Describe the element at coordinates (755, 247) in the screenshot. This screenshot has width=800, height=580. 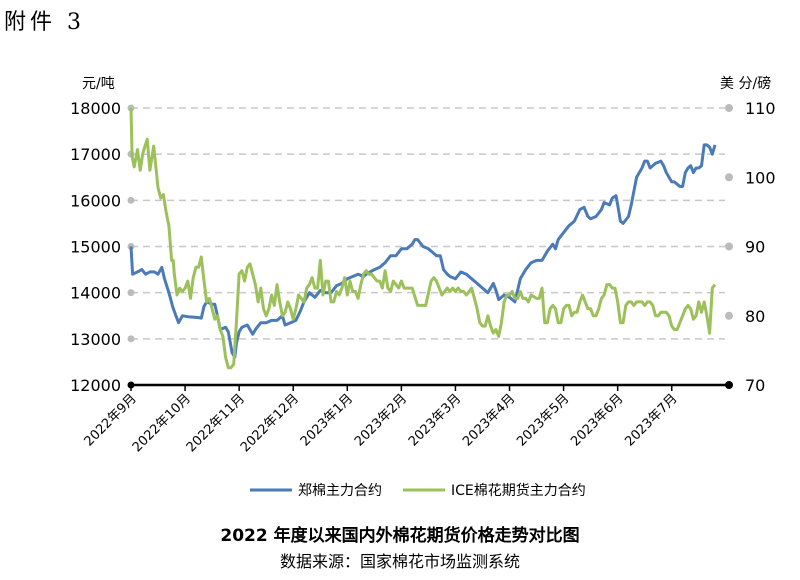
I see `right-tick-label: 90` at that location.